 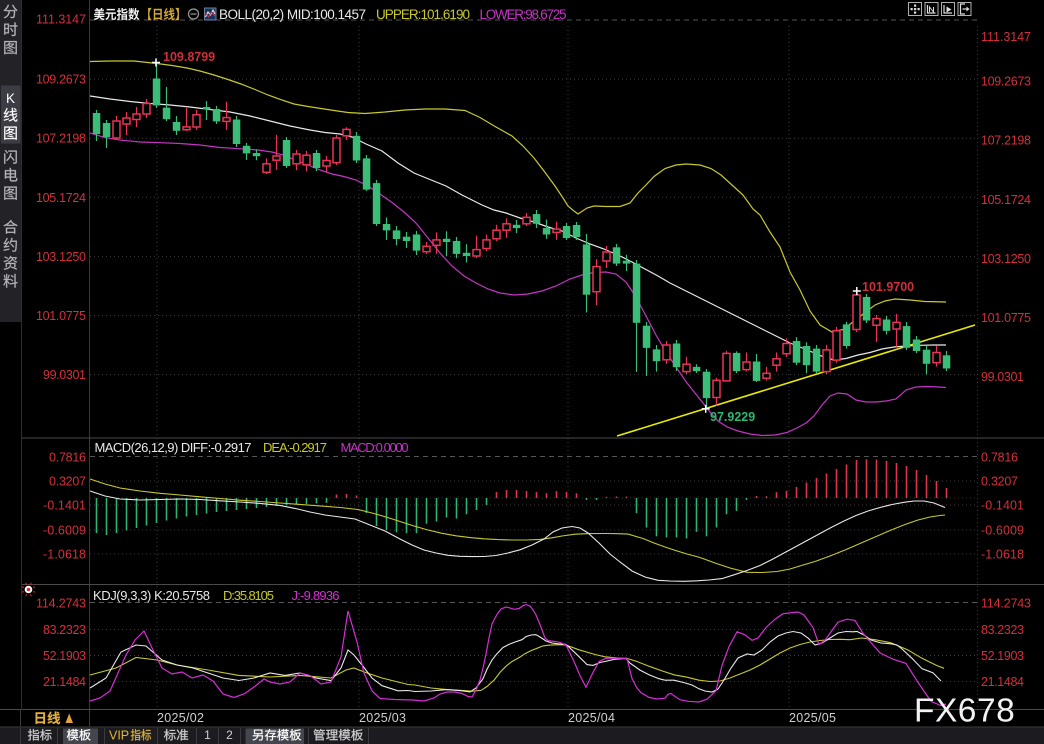 I want to click on svg-text: VIP, so click(x=119, y=736).